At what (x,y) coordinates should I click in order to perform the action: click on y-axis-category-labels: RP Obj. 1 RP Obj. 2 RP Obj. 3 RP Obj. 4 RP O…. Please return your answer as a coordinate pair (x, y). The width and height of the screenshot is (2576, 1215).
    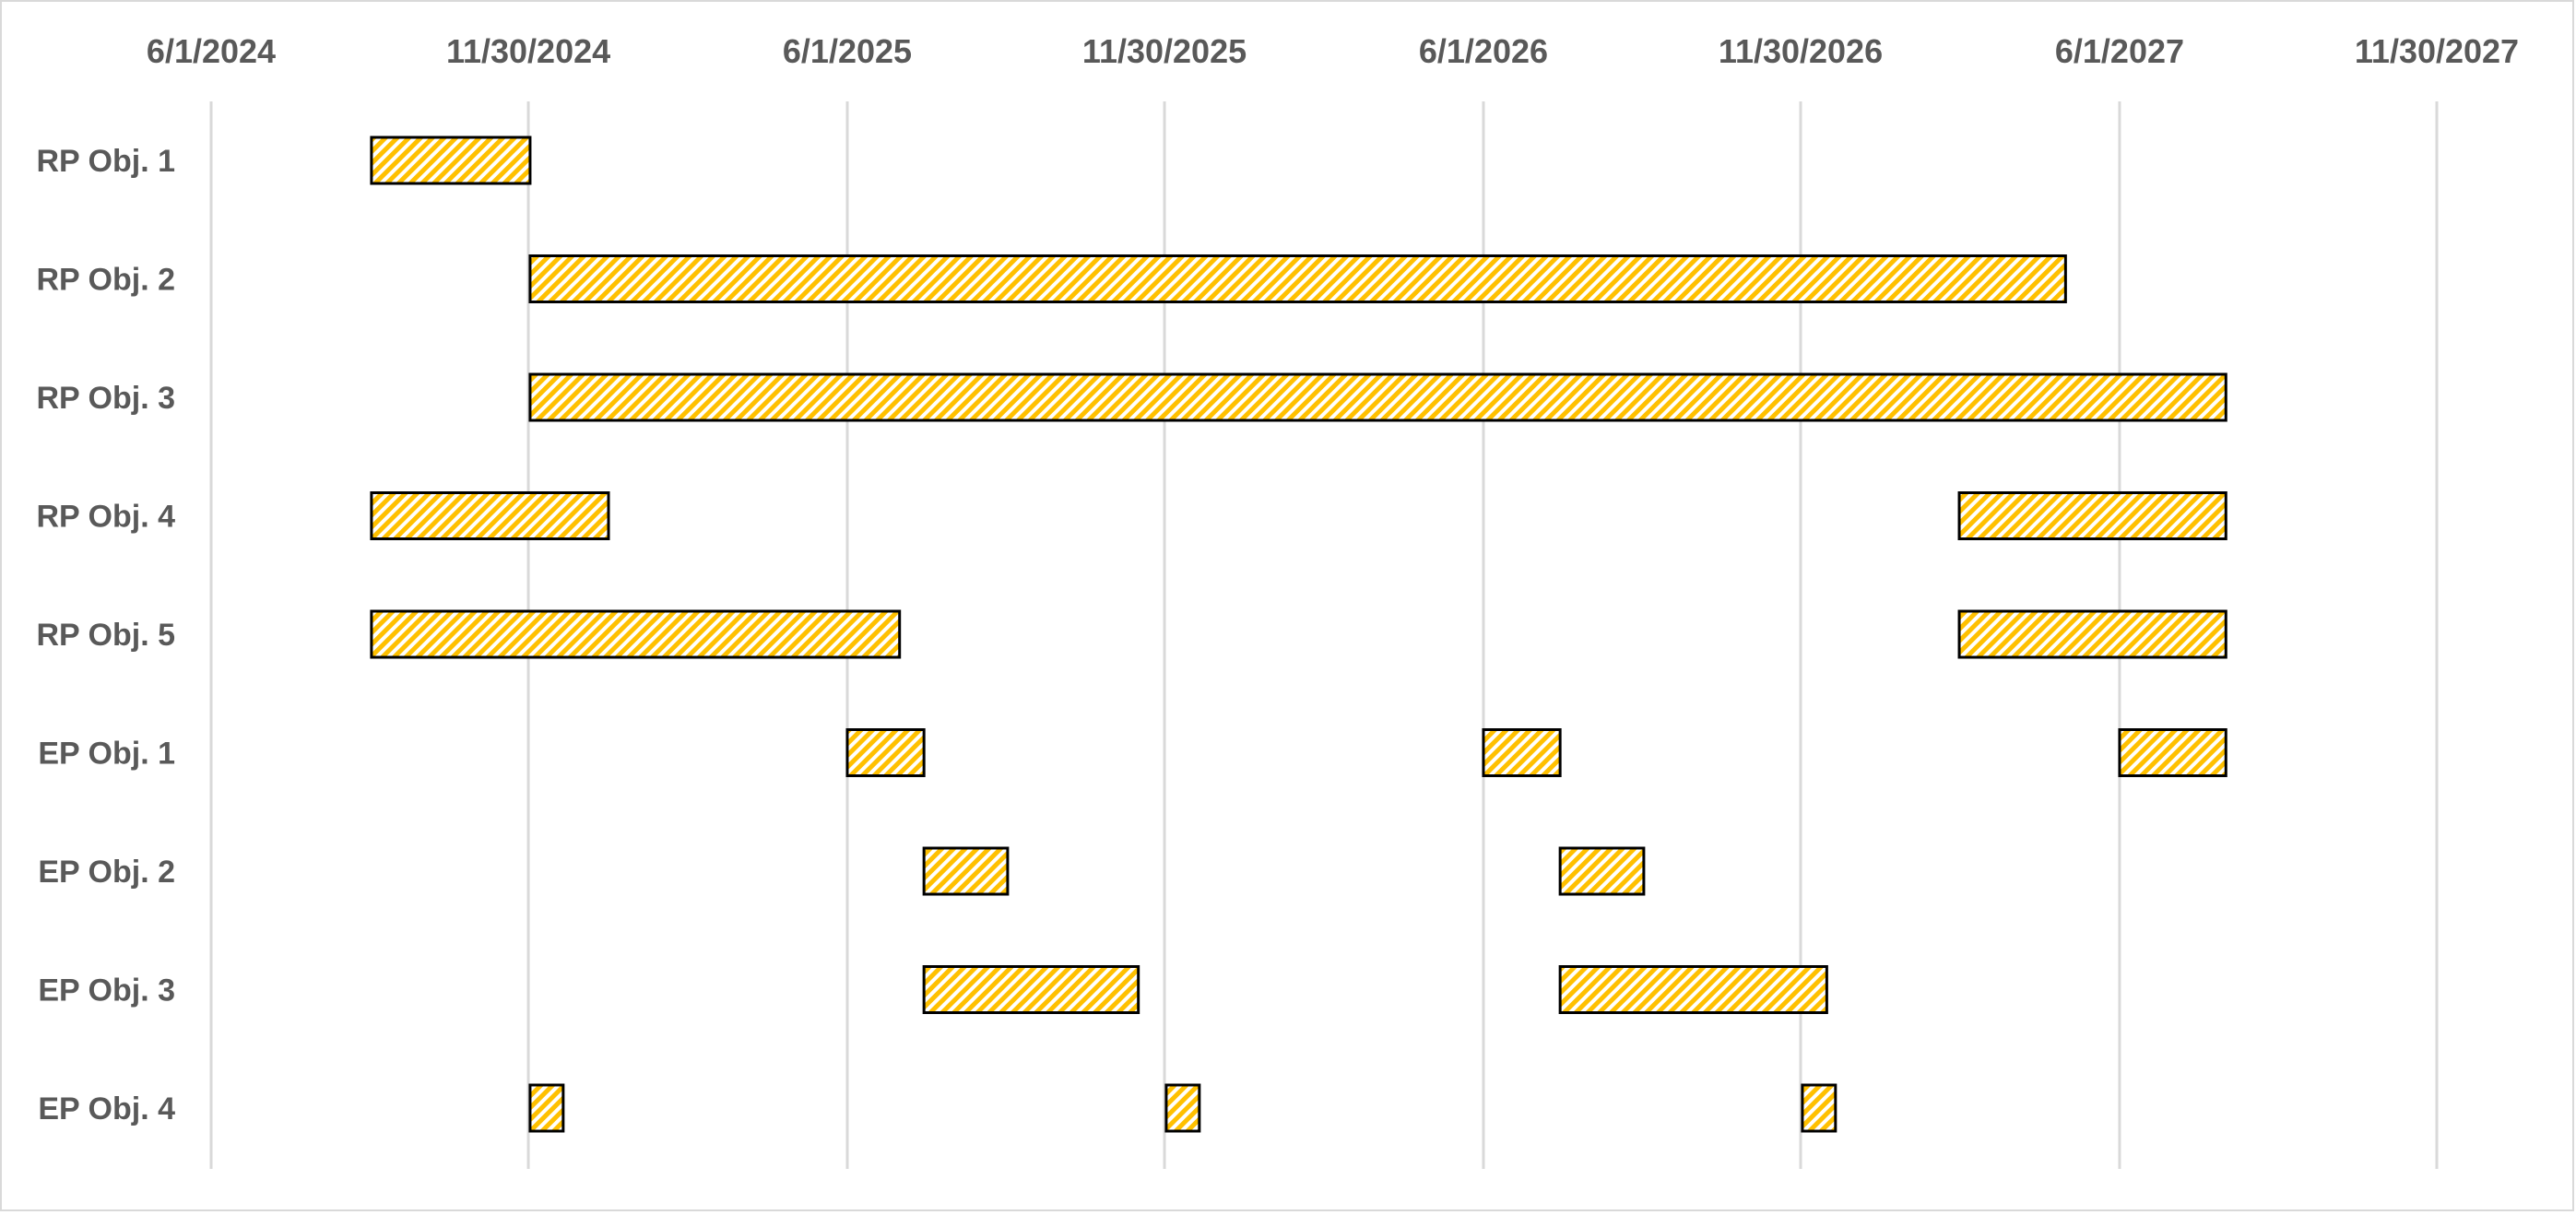
    Looking at the image, I should click on (105, 635).